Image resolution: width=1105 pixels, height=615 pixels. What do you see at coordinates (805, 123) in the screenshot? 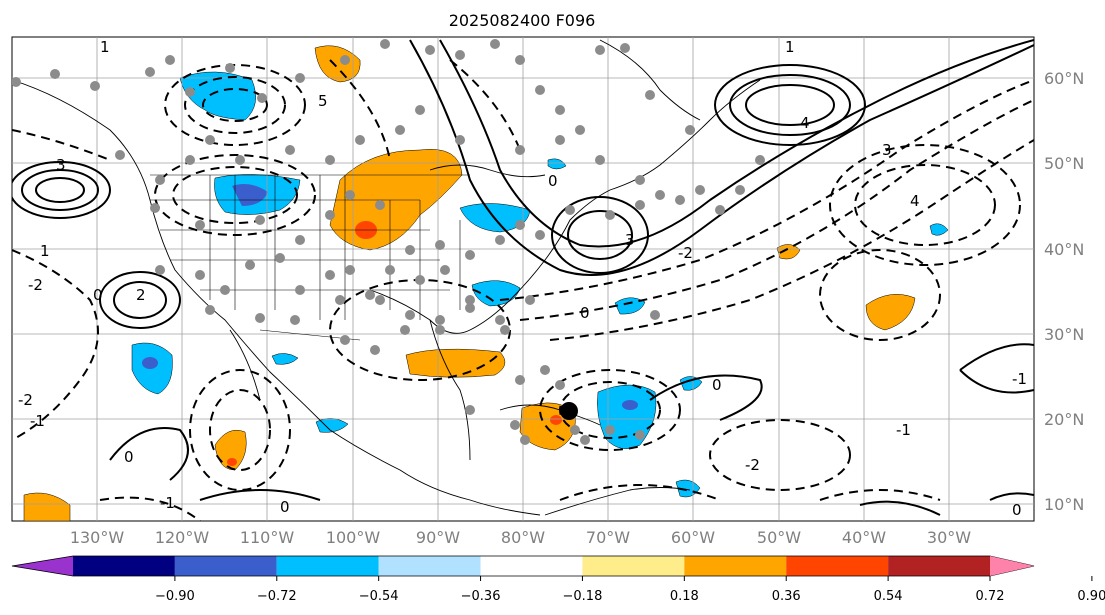
I see `svg-text: 4` at bounding box center [805, 123].